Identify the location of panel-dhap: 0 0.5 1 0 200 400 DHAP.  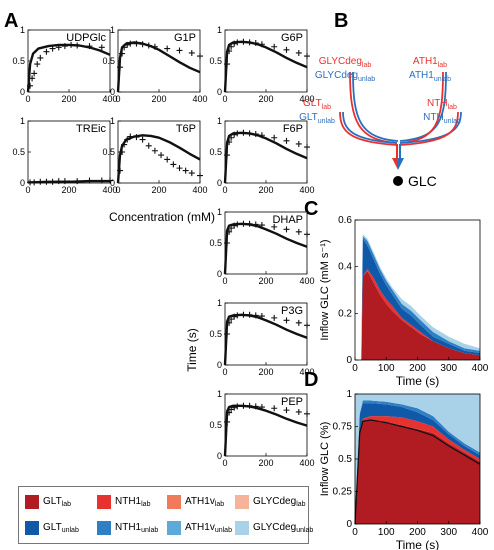
(261, 246).